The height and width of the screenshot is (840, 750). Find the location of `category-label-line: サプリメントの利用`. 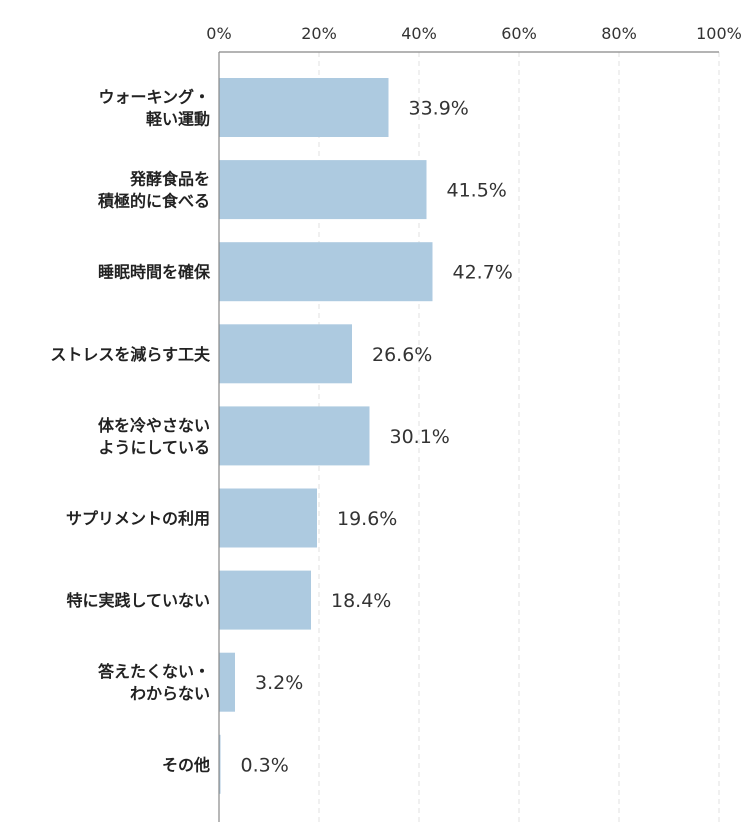

category-label-line: サプリメントの利用 is located at coordinates (138, 518).